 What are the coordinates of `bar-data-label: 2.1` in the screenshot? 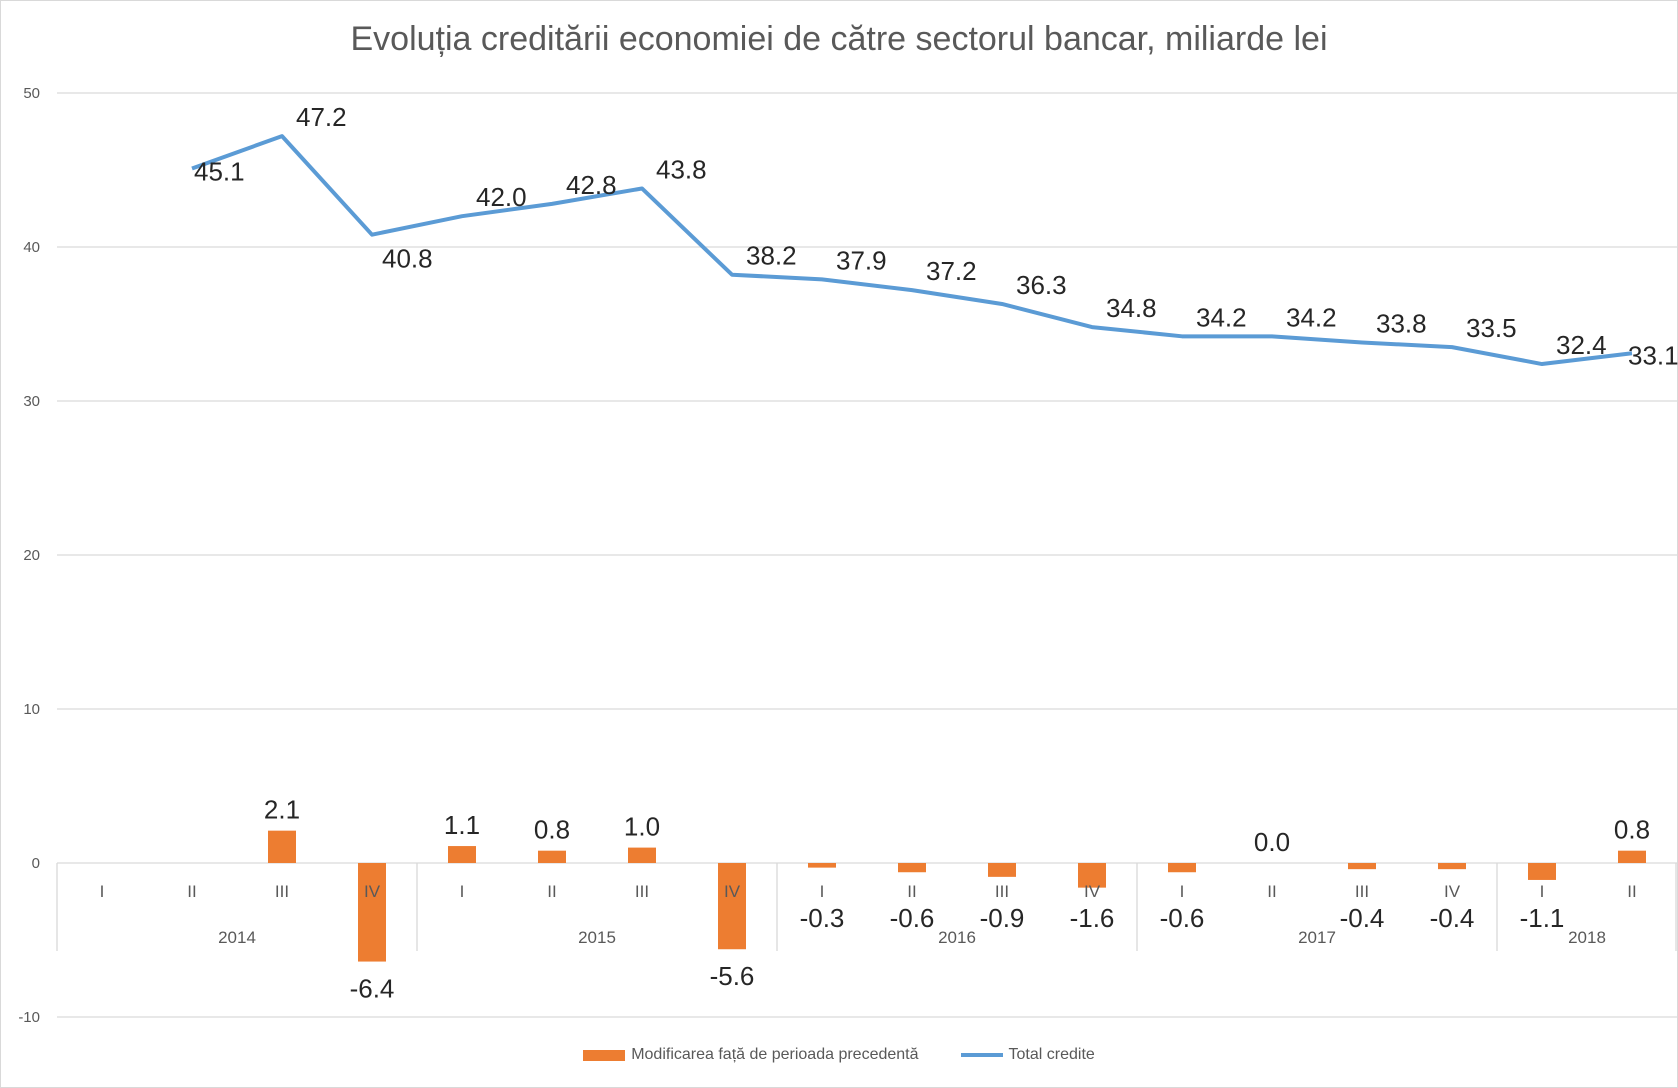 It's located at (282, 810).